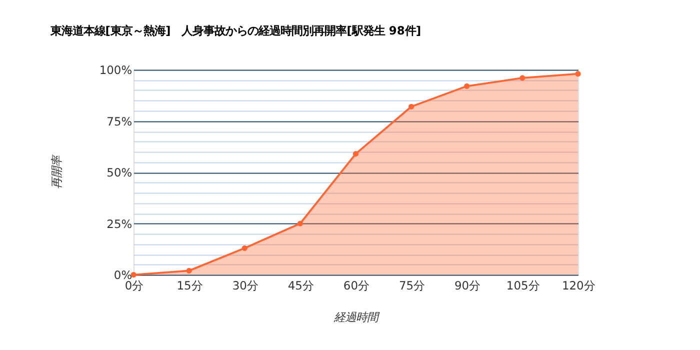 Image resolution: width=700 pixels, height=350 pixels. I want to click on x-tick-label: 105分, so click(523, 285).